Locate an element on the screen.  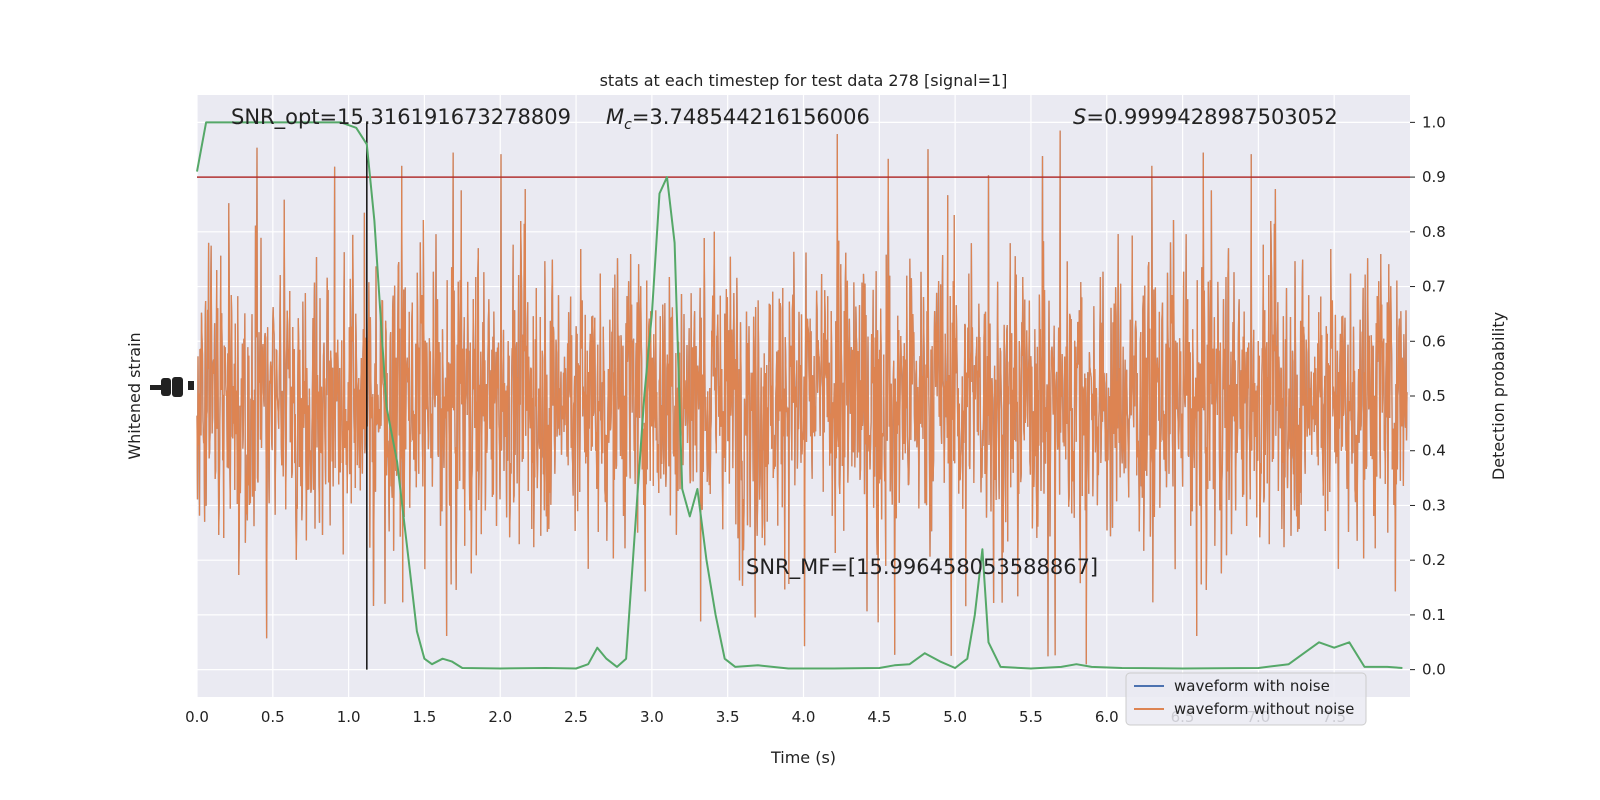
annotation-snr-opt-prefix: SNR_opt= is located at coordinates (284, 117).